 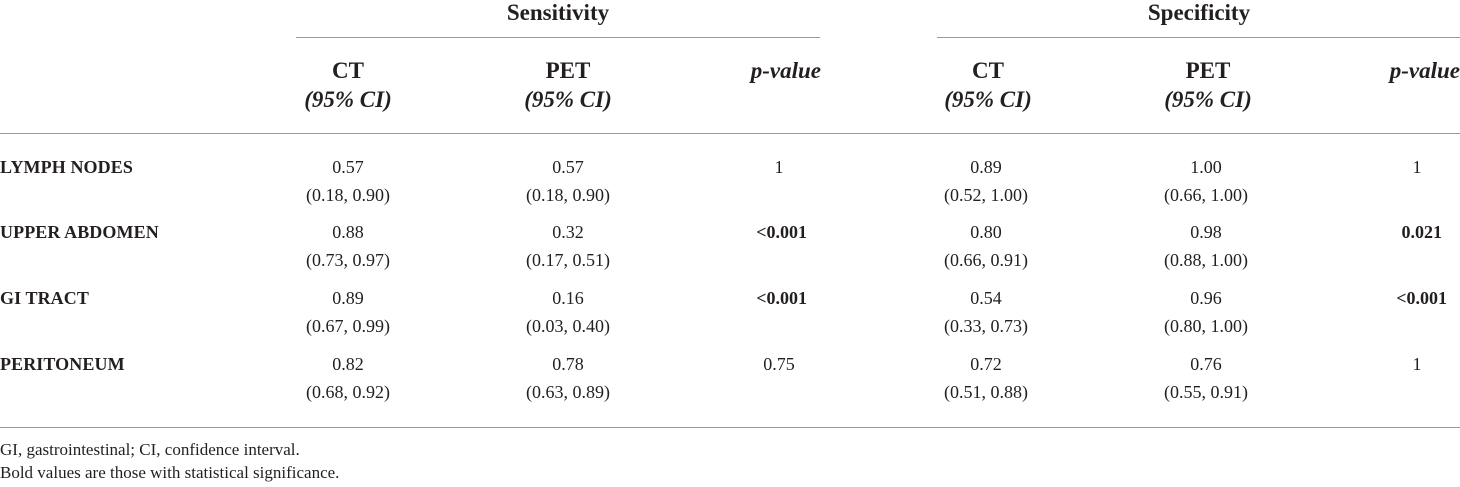 What do you see at coordinates (1424, 70) in the screenshot?
I see `col-header-spec-pvalue: p-value` at bounding box center [1424, 70].